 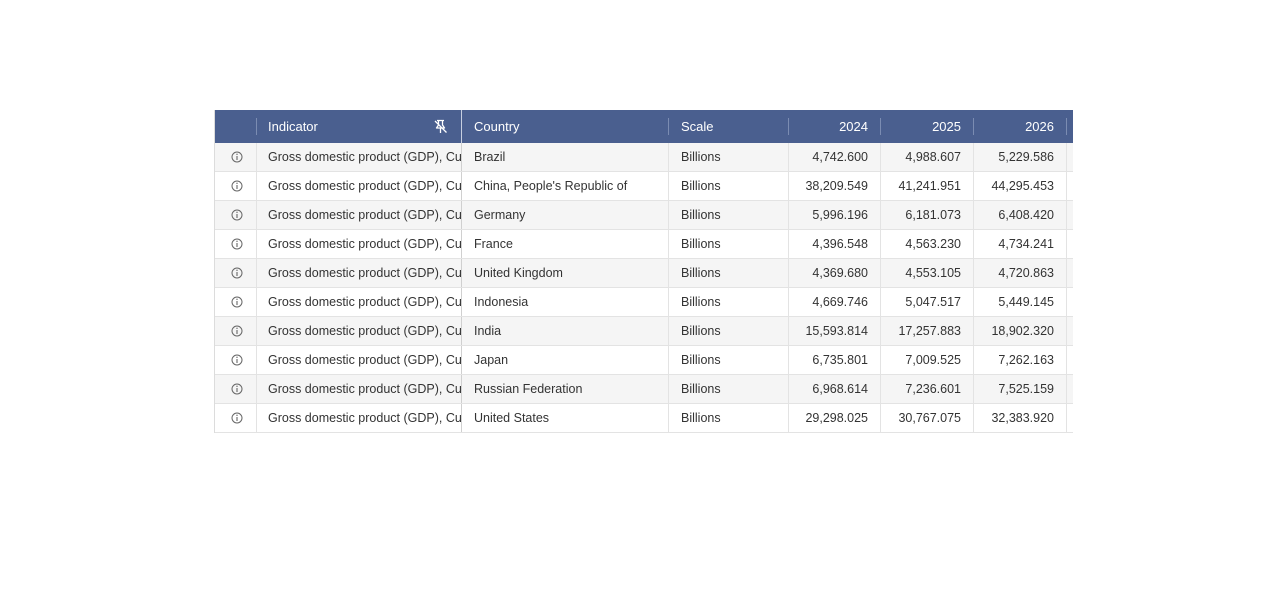 I want to click on cell-country: India, so click(x=488, y=331).